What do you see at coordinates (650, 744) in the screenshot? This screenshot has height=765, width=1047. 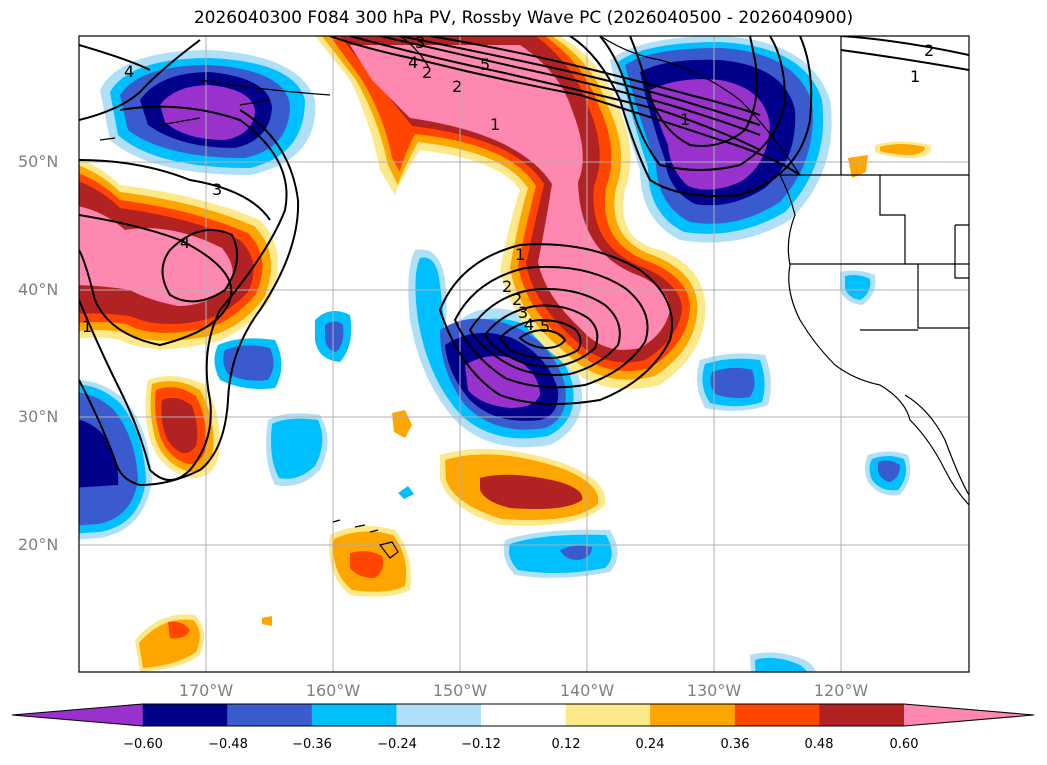 I see `colorbar-label: 0.24` at bounding box center [650, 744].